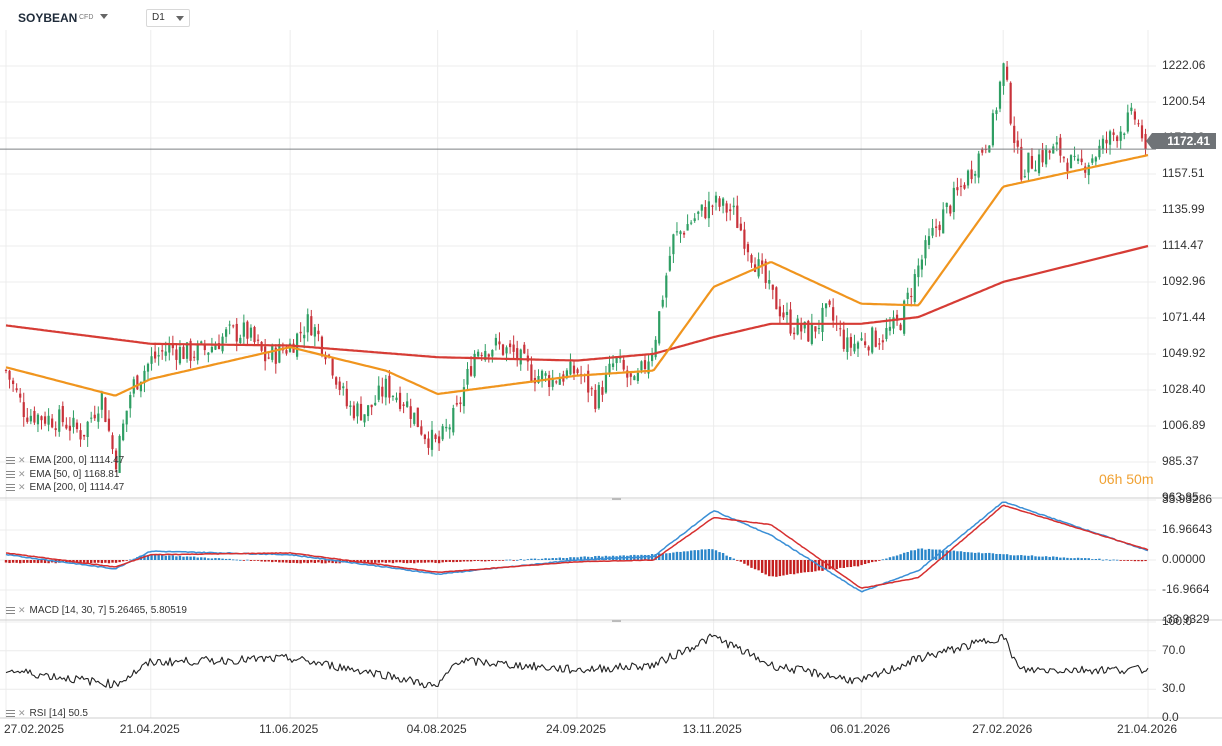 Image resolution: width=1222 pixels, height=746 pixels. Describe the element at coordinates (48, 18) in the screenshot. I see `symbol-name: SOYBEAN` at that location.